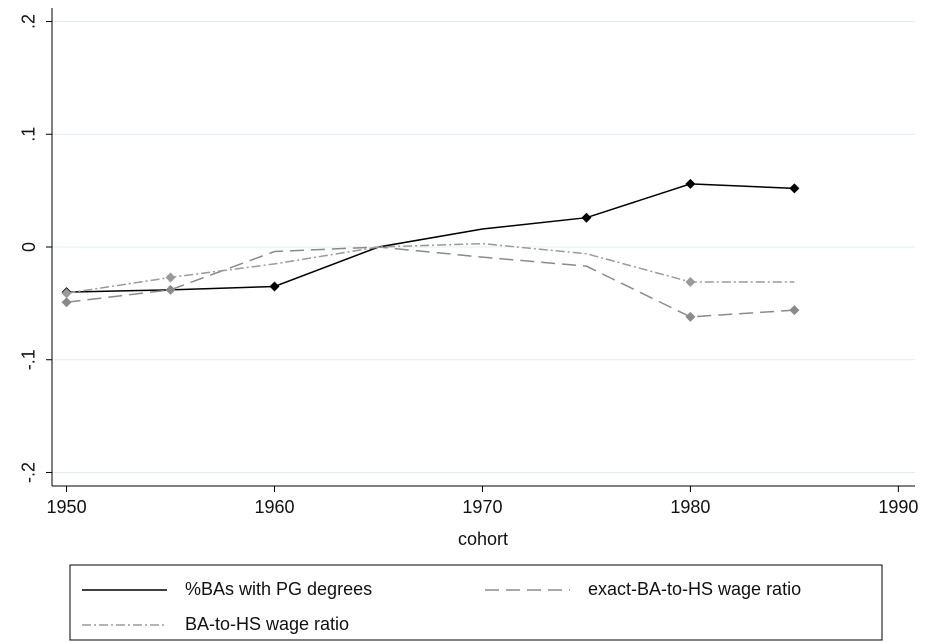 This screenshot has height=643, width=928. I want to click on x-tick-label: 1960, so click(274, 507).